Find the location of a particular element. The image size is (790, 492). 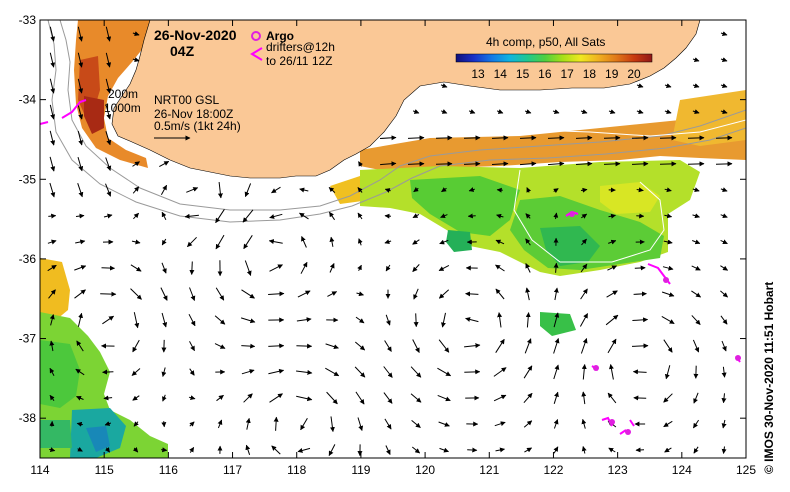

x-tick-label: 121 is located at coordinates (489, 470).